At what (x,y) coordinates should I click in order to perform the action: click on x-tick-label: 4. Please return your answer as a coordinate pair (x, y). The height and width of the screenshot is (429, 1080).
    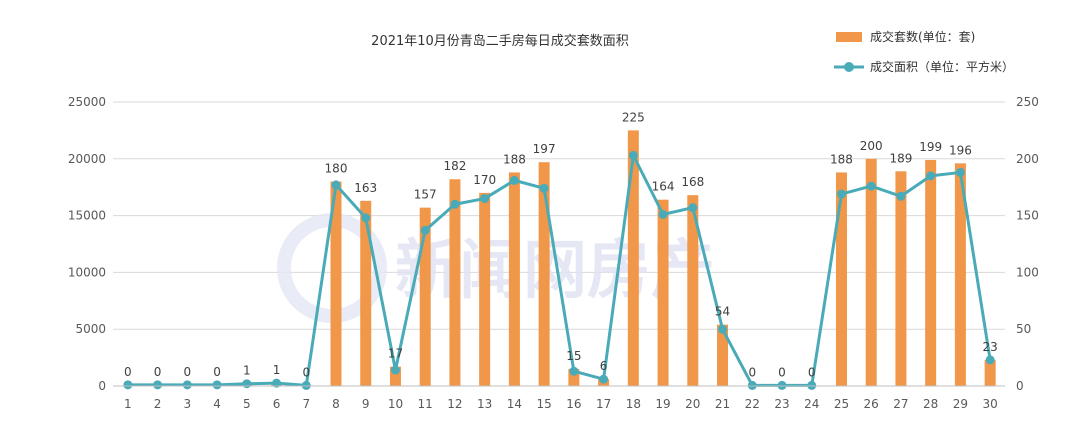
    Looking at the image, I should click on (217, 404).